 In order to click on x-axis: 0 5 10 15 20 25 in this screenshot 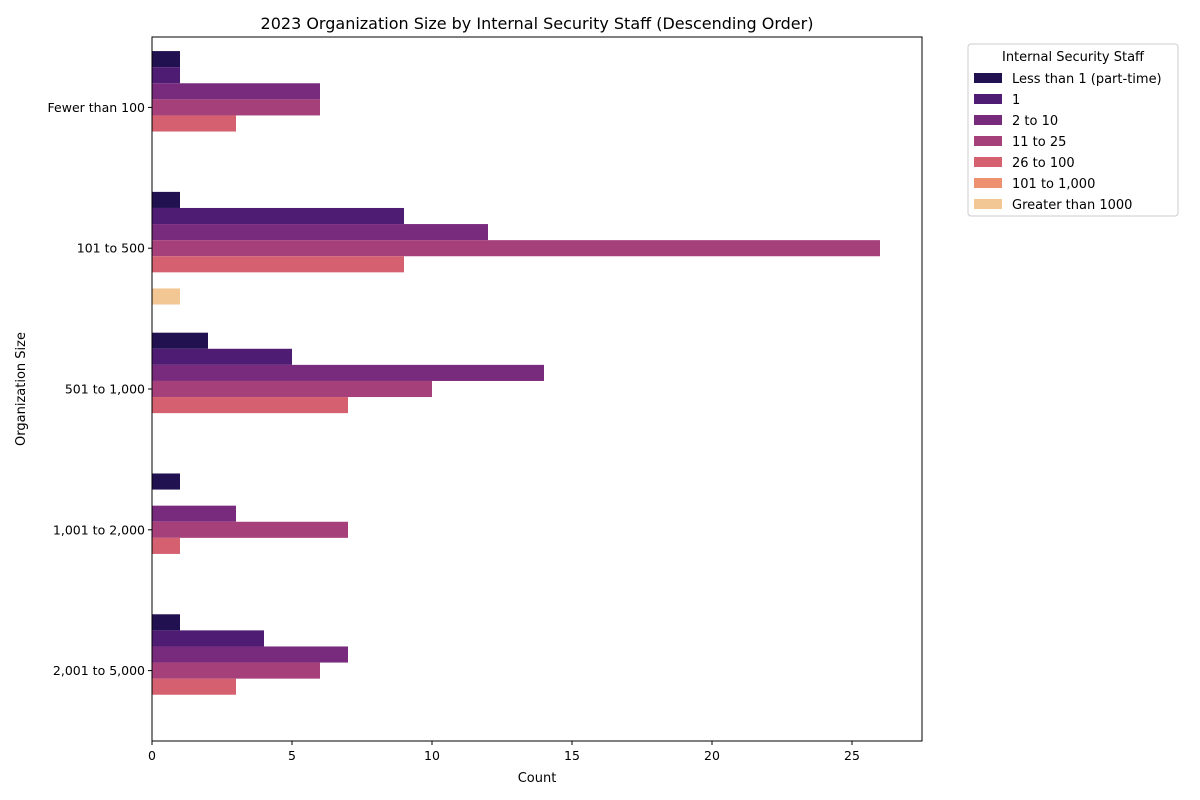, I will do `click(504, 752)`.